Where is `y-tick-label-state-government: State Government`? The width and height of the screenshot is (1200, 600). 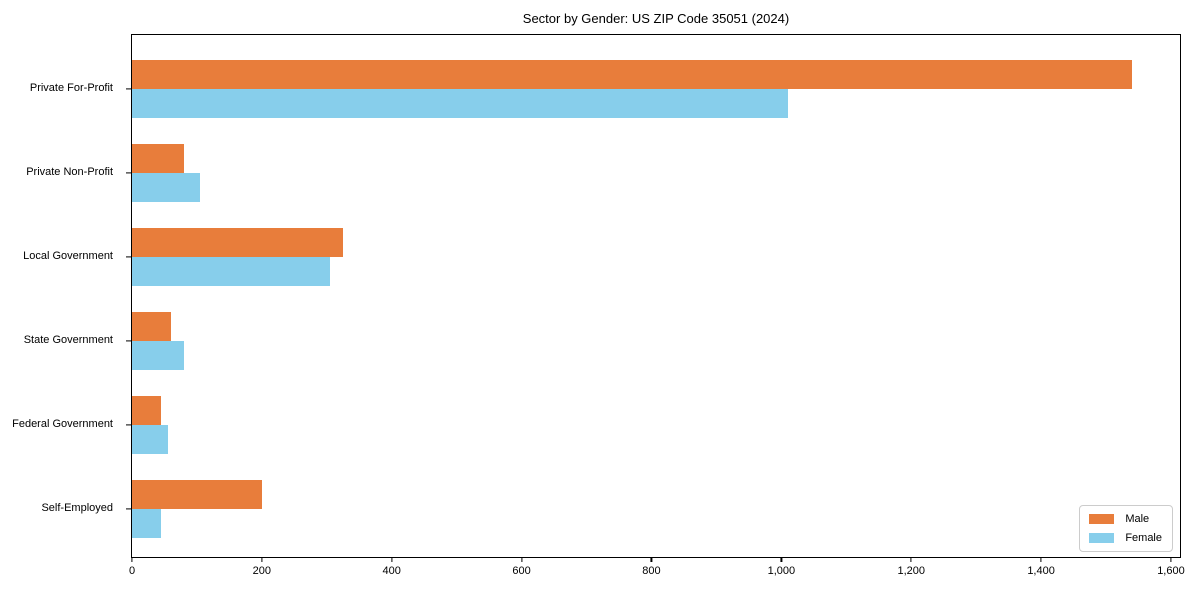
y-tick-label-state-government: State Government is located at coordinates (68, 340).